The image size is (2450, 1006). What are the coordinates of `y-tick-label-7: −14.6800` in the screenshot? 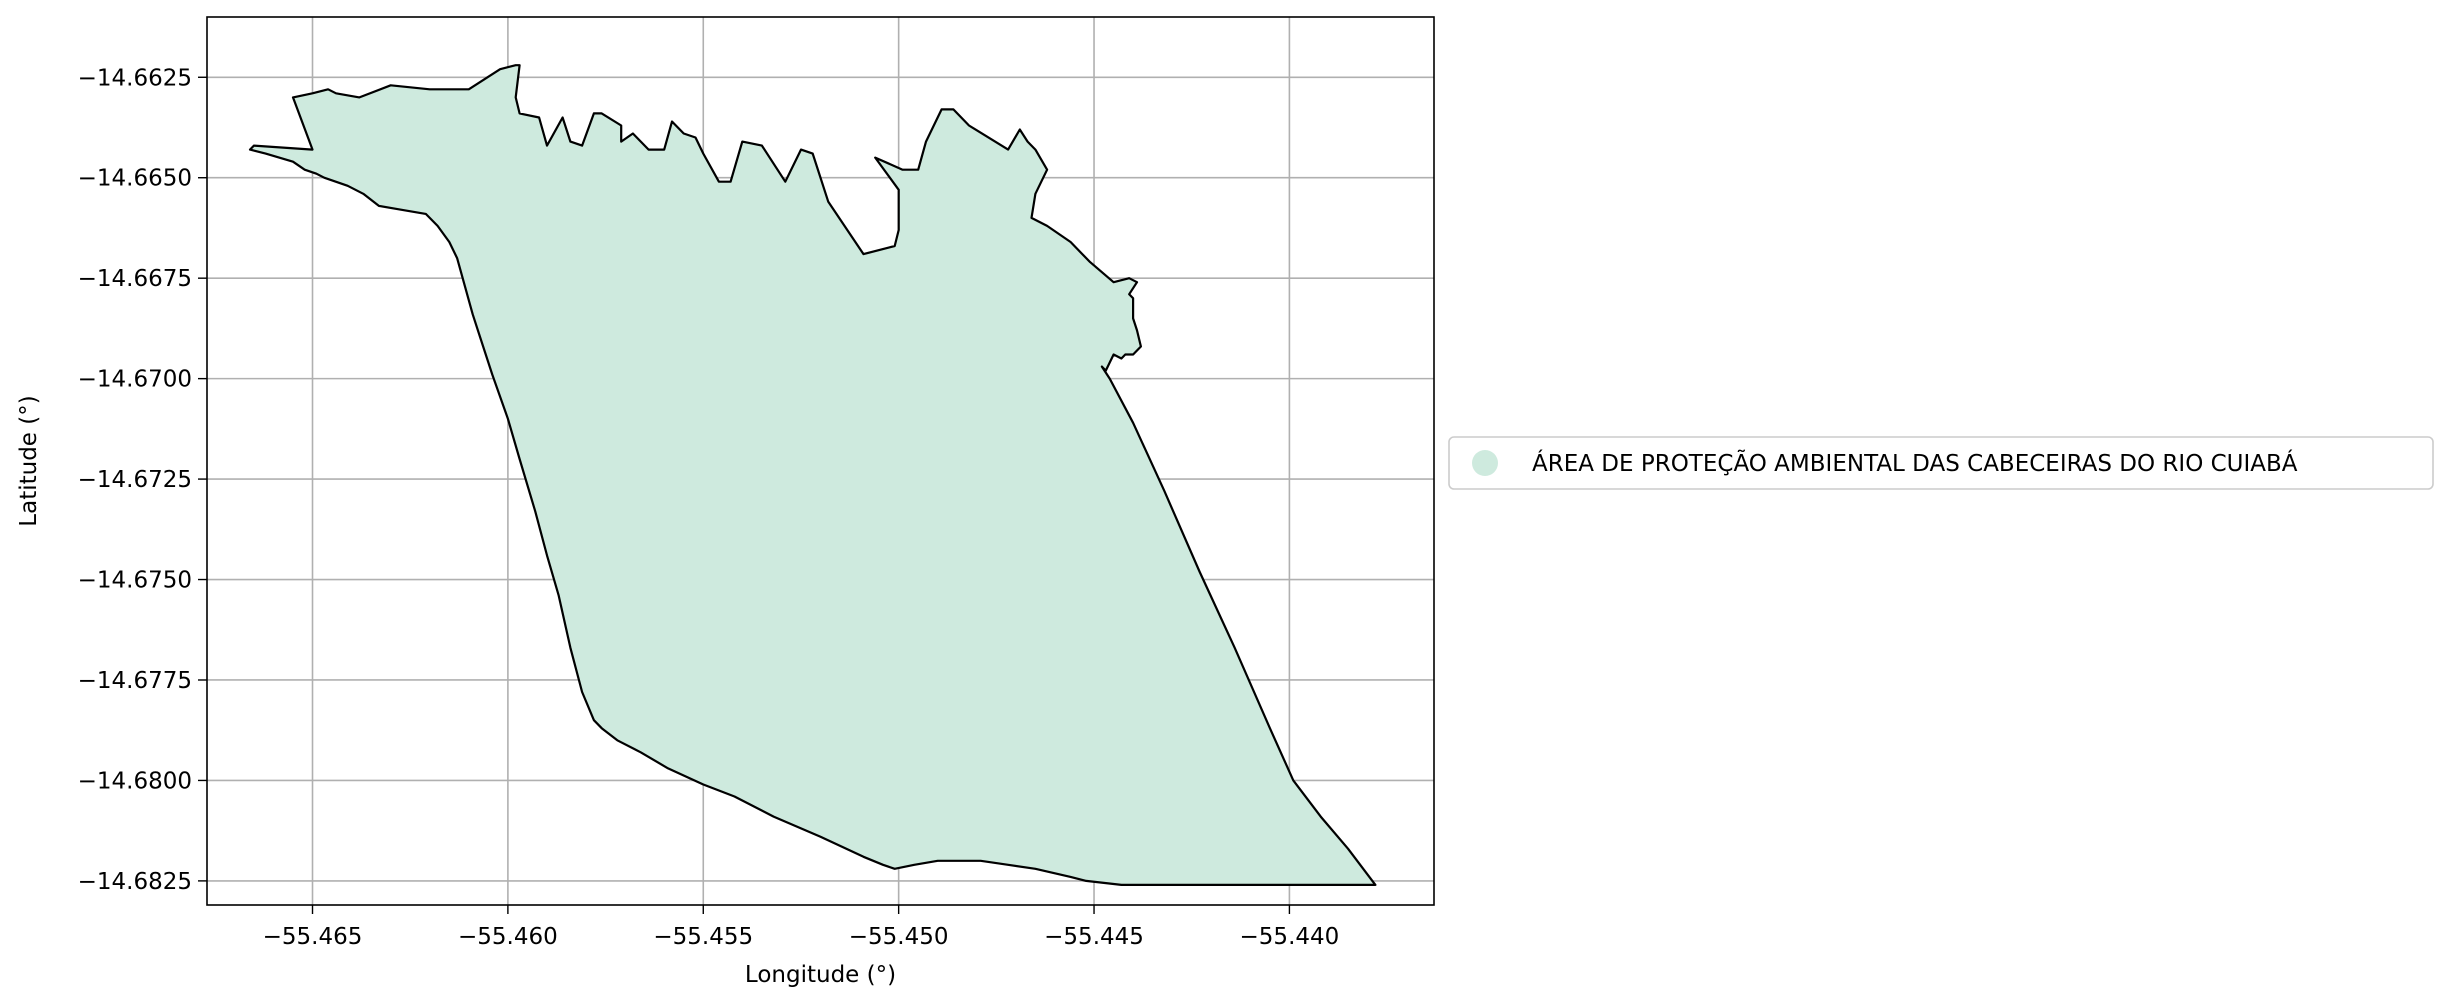 It's located at (135, 781).